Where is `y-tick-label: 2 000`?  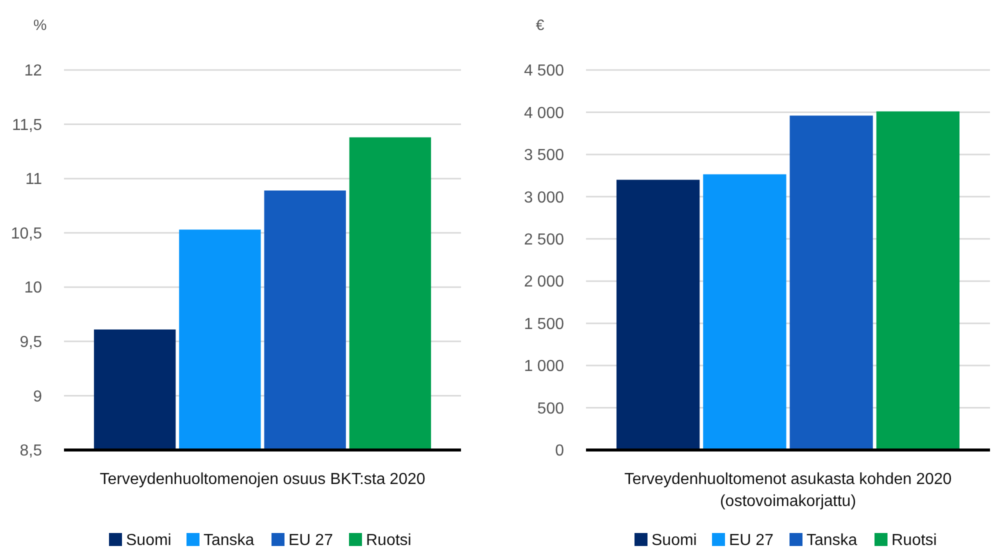
y-tick-label: 2 000 is located at coordinates (544, 282).